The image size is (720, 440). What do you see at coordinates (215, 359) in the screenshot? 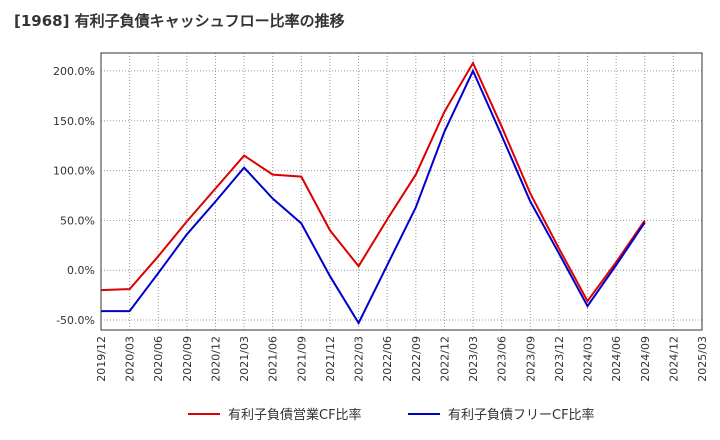
I see `x-tick-label: 2020/12` at bounding box center [215, 359].